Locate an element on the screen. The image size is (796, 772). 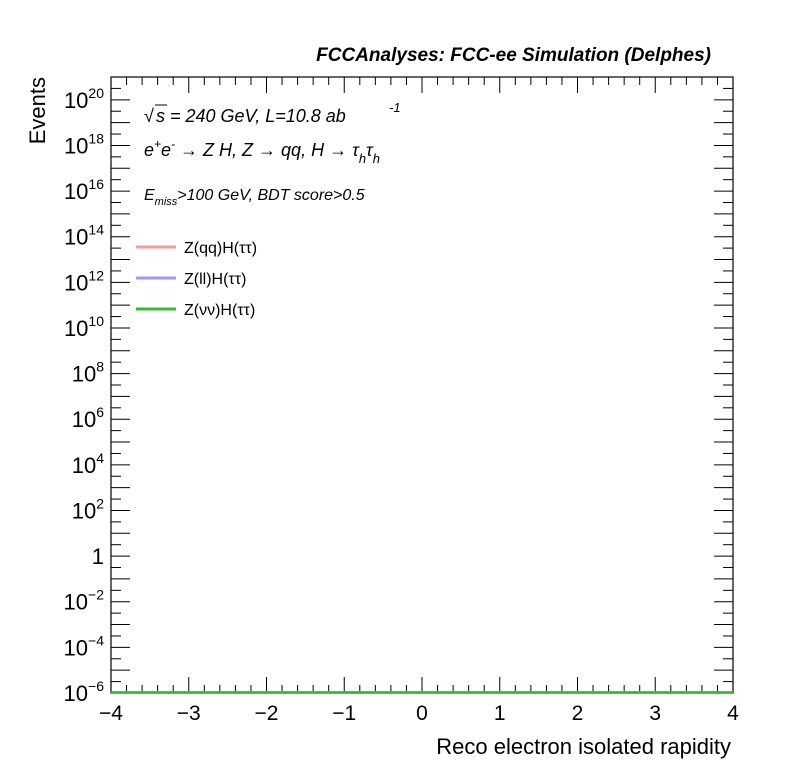
x-tick-label: −3 is located at coordinates (189, 713).